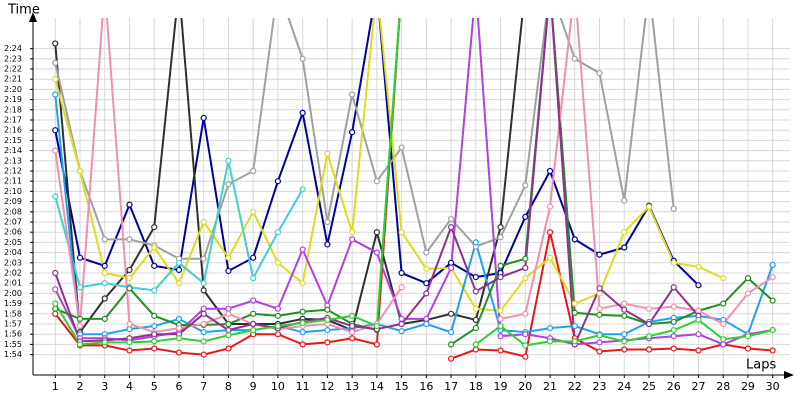  Describe the element at coordinates (55, 386) in the screenshot. I see `x-tick-label: 1` at that location.